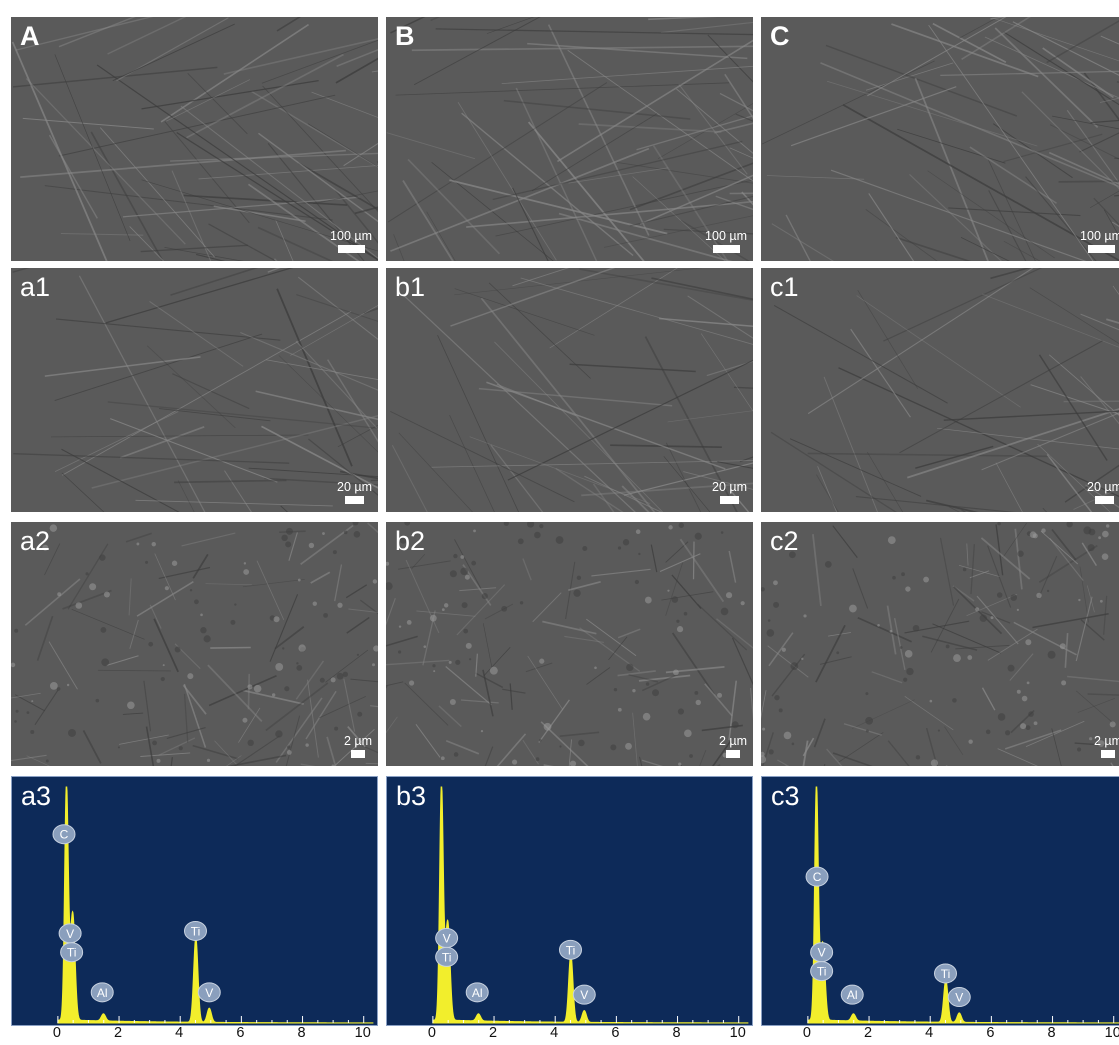  I want to click on panel-label: a3, so click(36, 796).